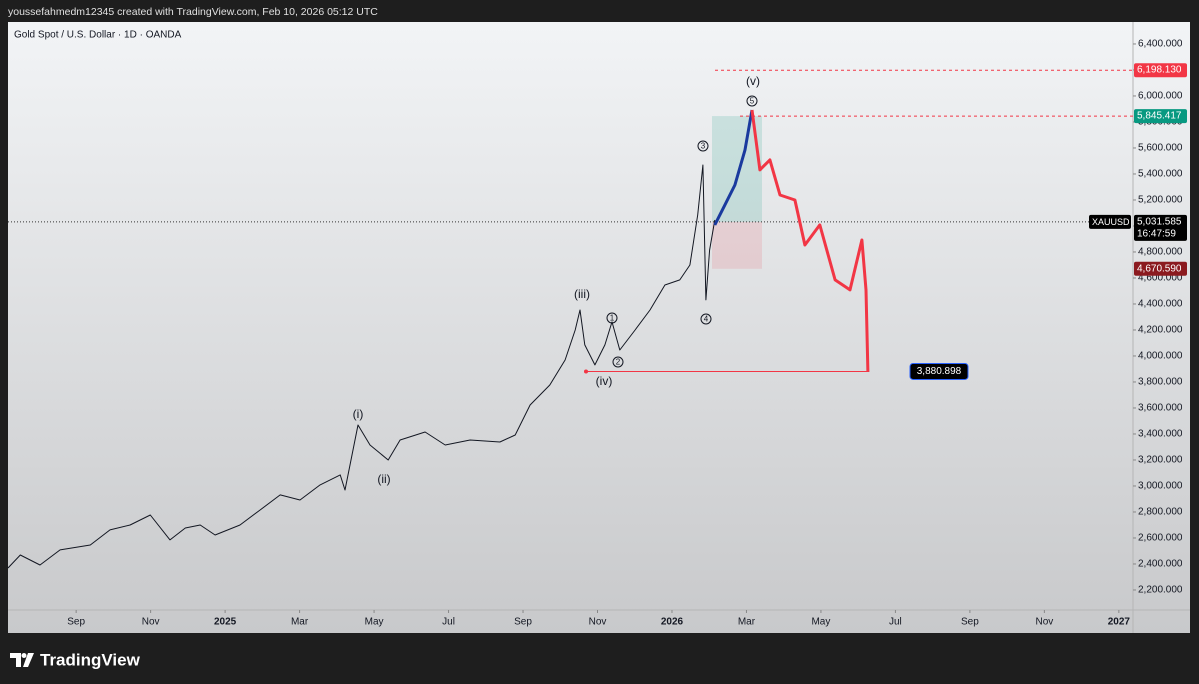 The height and width of the screenshot is (684, 1199). What do you see at coordinates (604, 381) in the screenshot?
I see `wave-label: (iv)` at bounding box center [604, 381].